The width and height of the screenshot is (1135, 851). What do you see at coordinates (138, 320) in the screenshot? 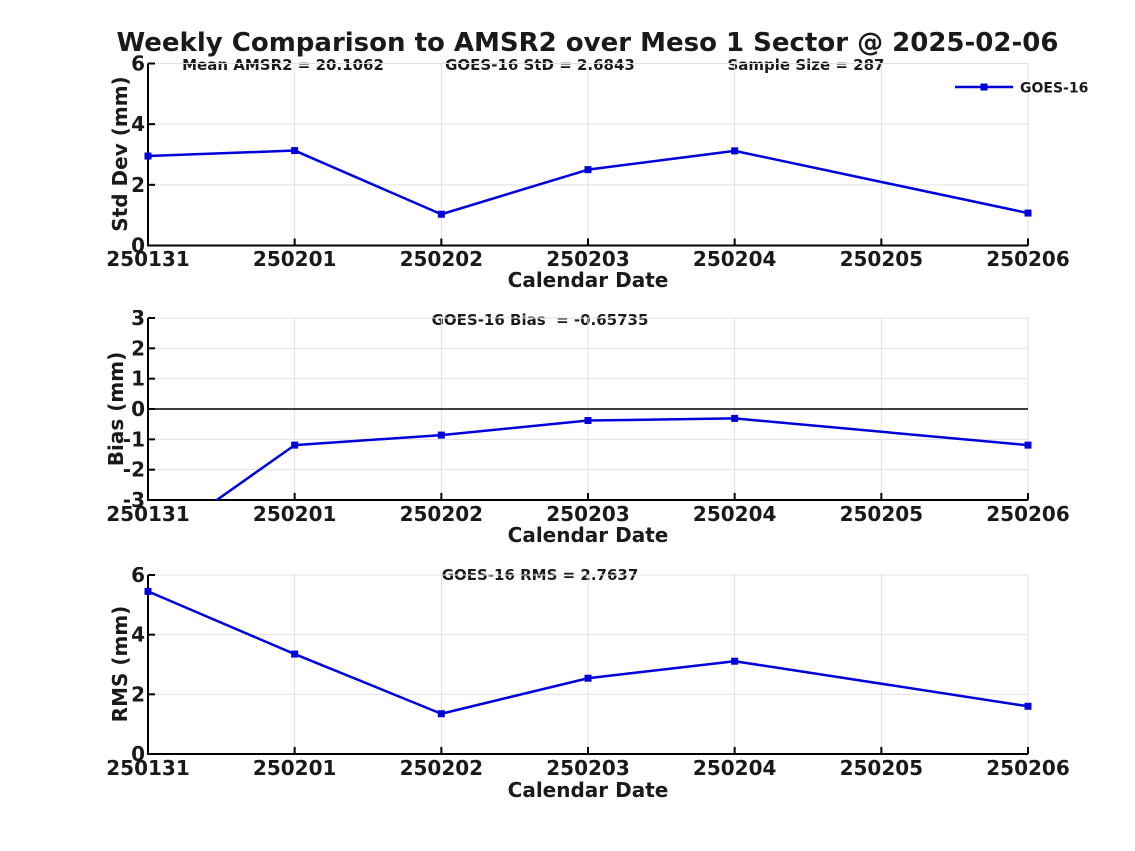
I see `y-tick-label: 3` at bounding box center [138, 320].